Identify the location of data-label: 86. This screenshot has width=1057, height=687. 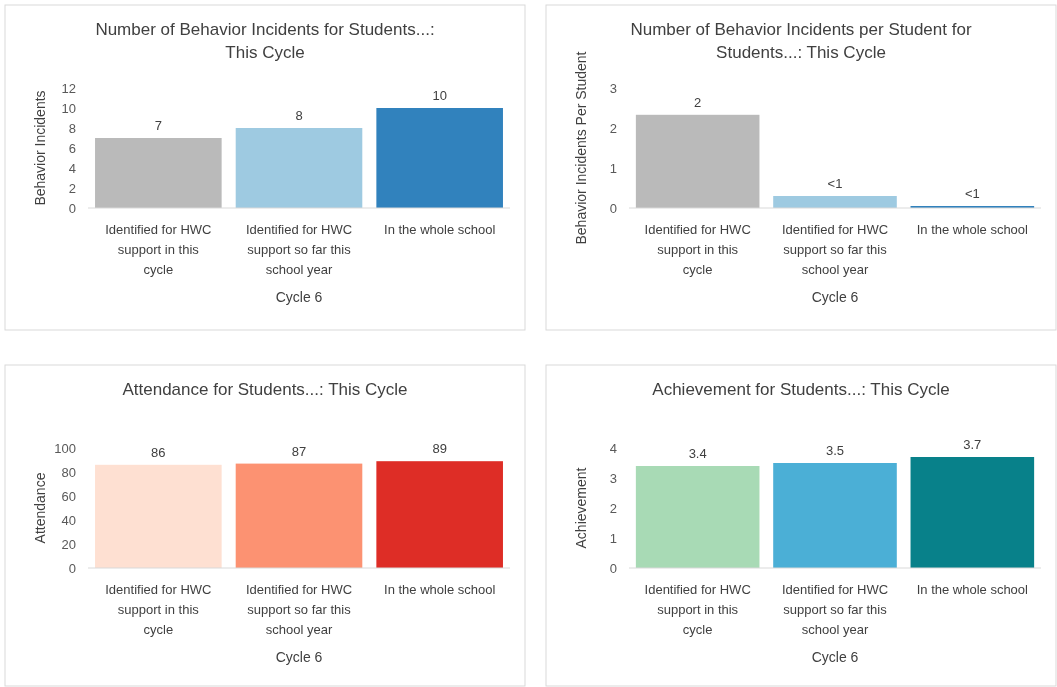
(158, 452).